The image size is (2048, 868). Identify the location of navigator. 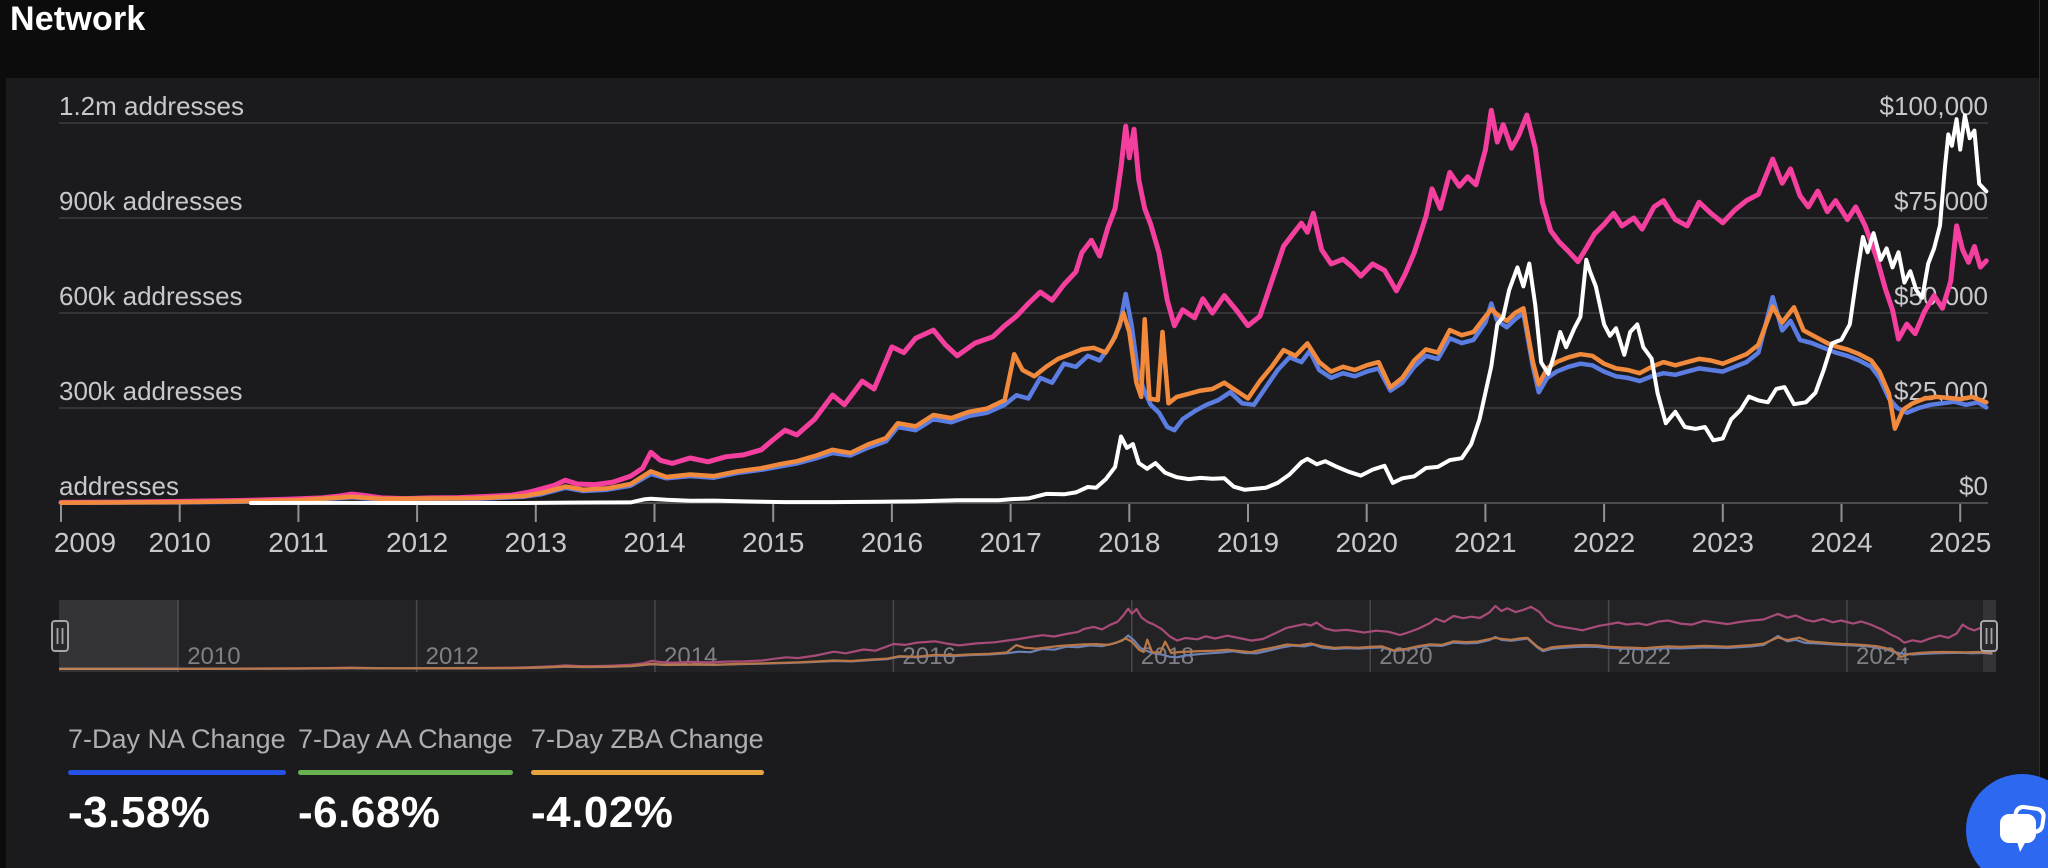
(1027, 636).